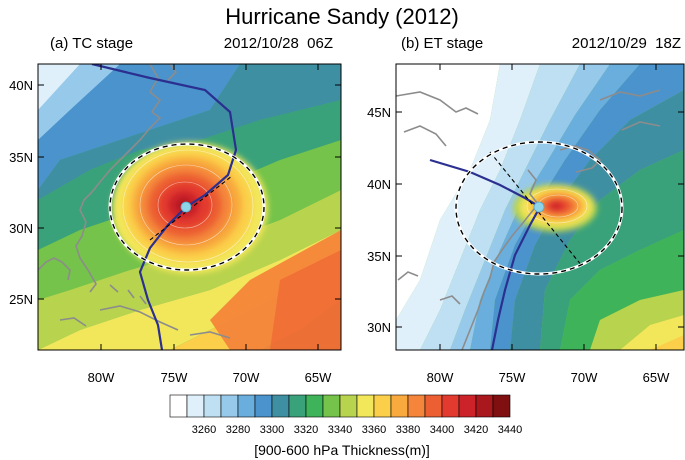  What do you see at coordinates (21, 299) in the screenshot?
I see `panel-a-lat-tick-25n: 25N` at bounding box center [21, 299].